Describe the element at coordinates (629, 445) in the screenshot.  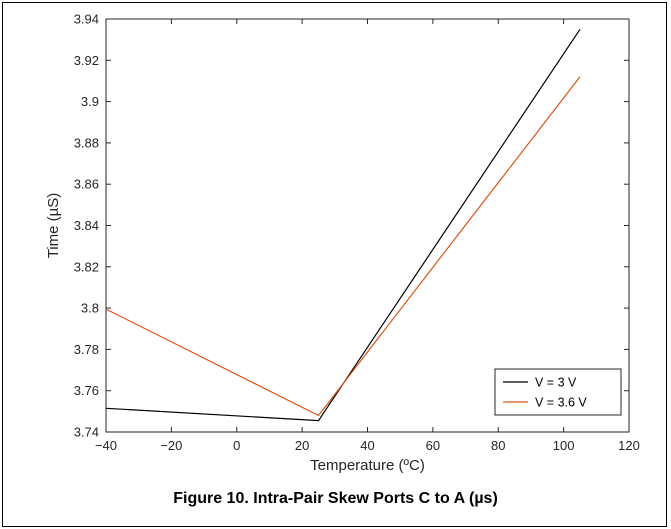
I see `x-tick-label: 120` at that location.